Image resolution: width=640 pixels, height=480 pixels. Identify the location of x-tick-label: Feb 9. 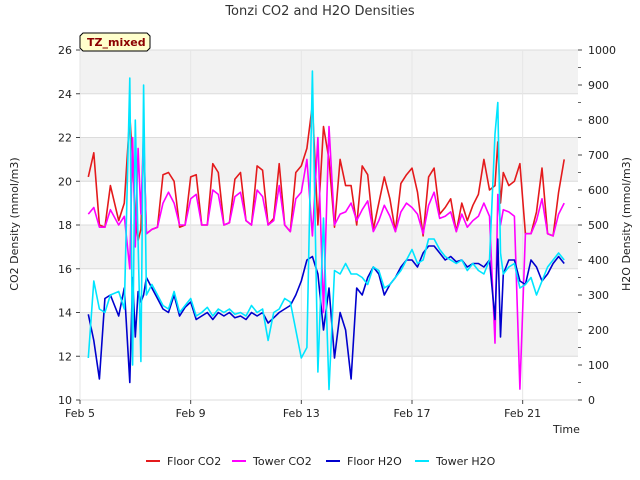
(191, 413).